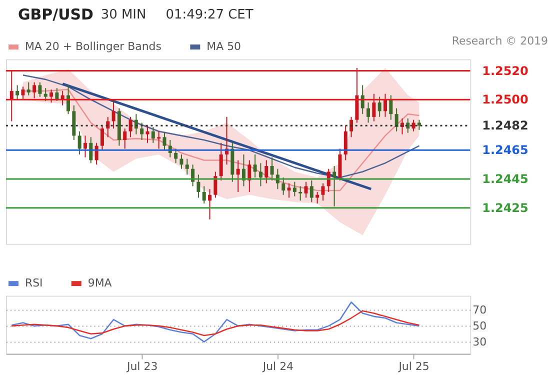  I want to click on x-tick-label: Jul 25, so click(414, 367).